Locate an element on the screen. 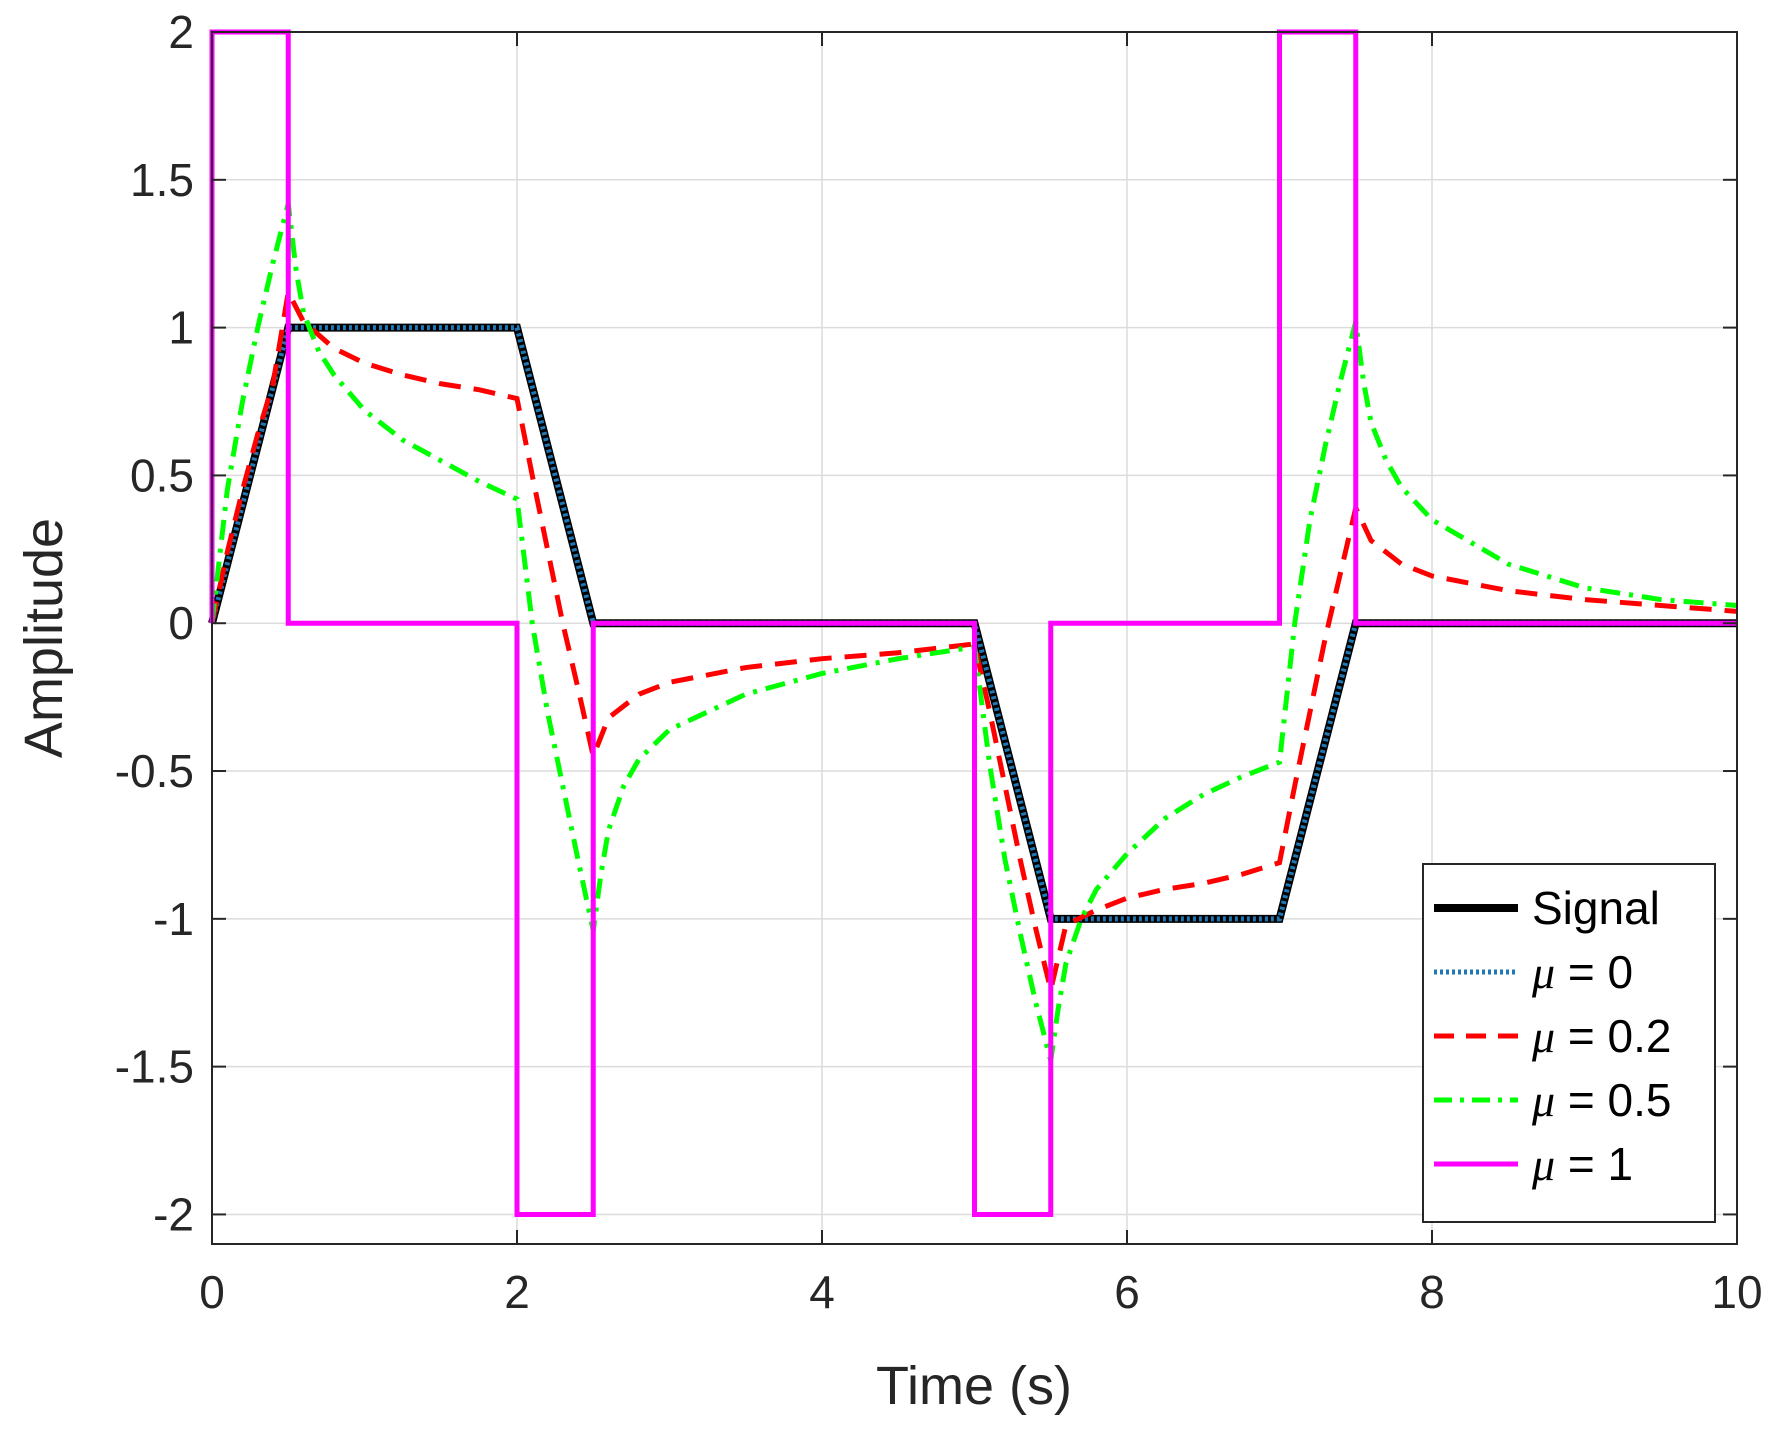 The width and height of the screenshot is (1781, 1433). x-tick-label: 0 is located at coordinates (212, 1292).